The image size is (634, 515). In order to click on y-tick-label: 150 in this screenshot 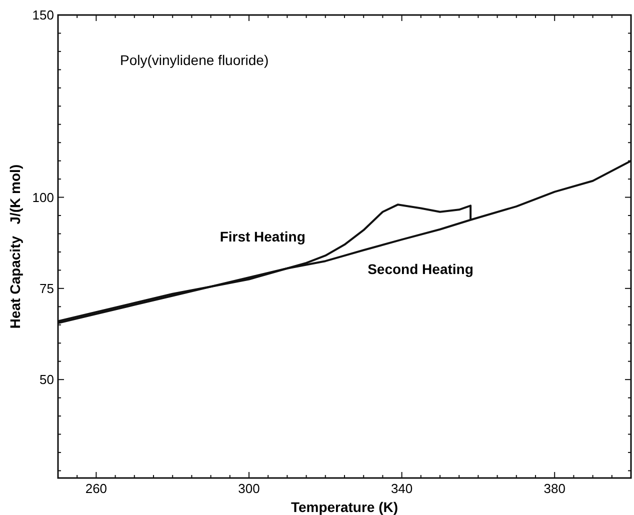, I will do `click(43, 15)`.